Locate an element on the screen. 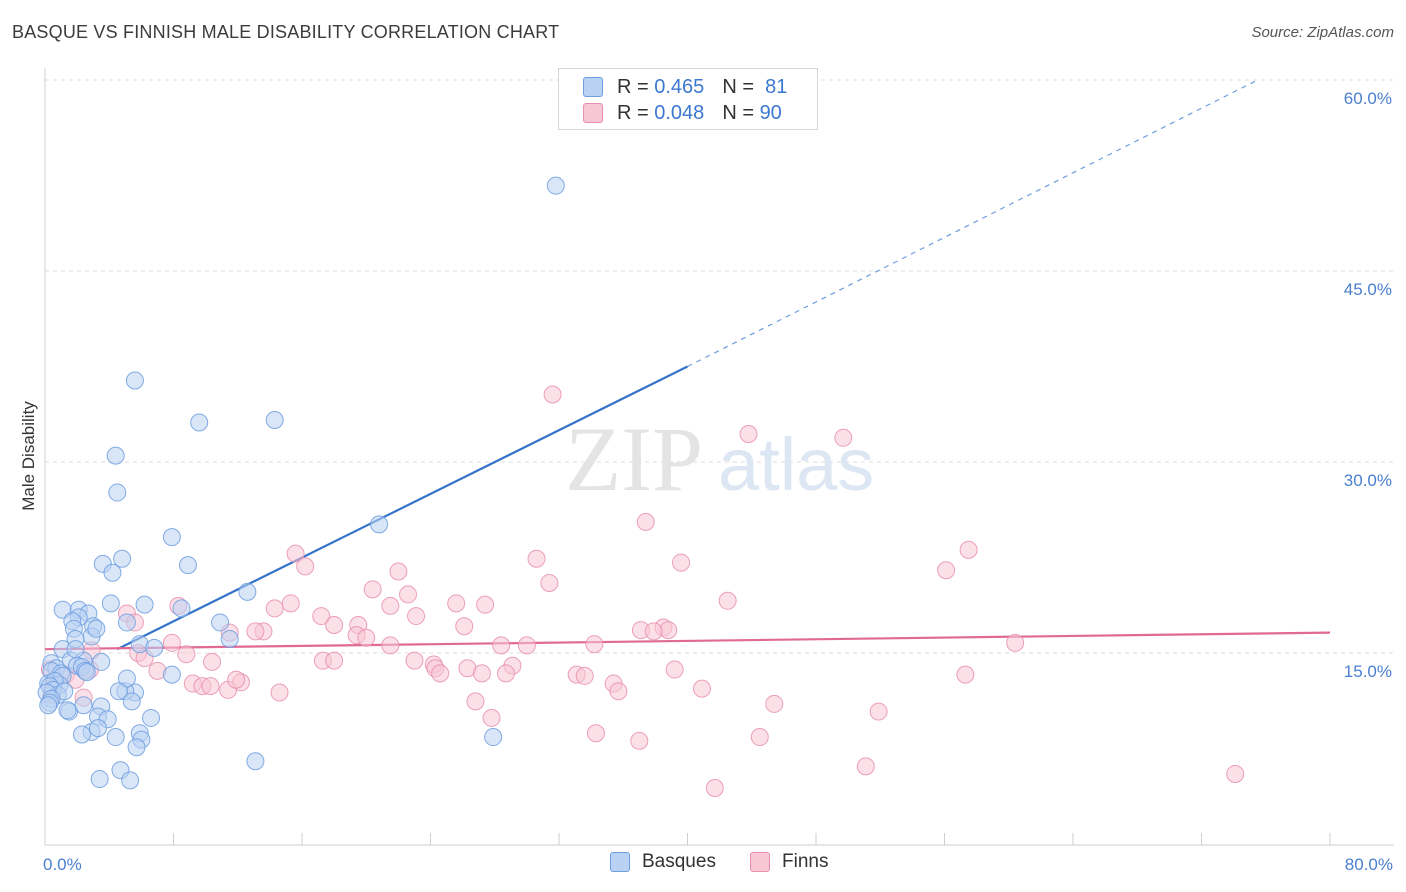 Image resolution: width=1406 pixels, height=892 pixels. series-legend: Basques Finns is located at coordinates (703, 865).